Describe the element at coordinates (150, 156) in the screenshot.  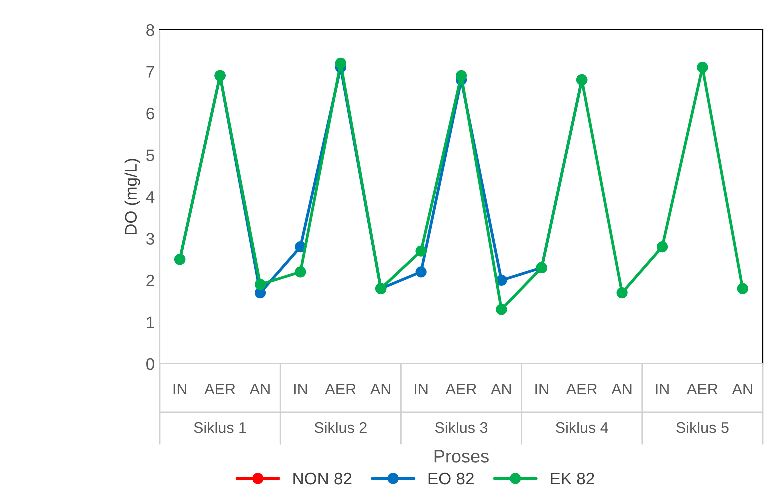
I see `y-tick-label: 5` at that location.